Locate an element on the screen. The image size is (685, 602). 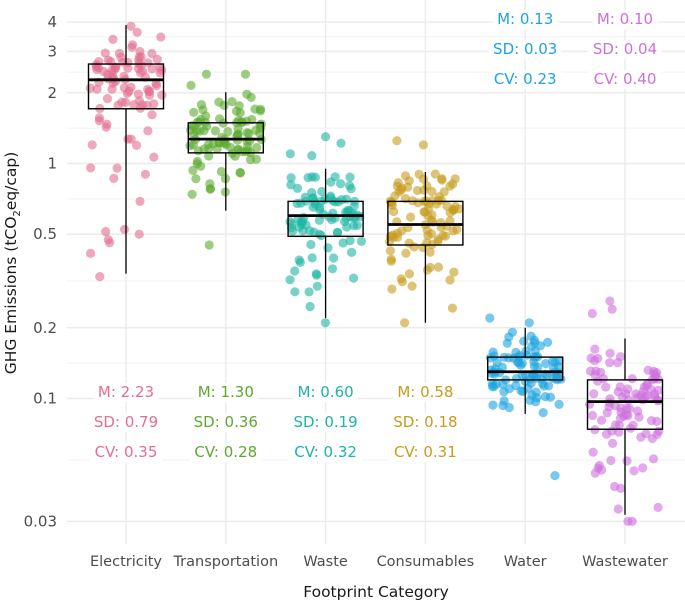
stat-label-sd: SD: 0.04 is located at coordinates (625, 49).